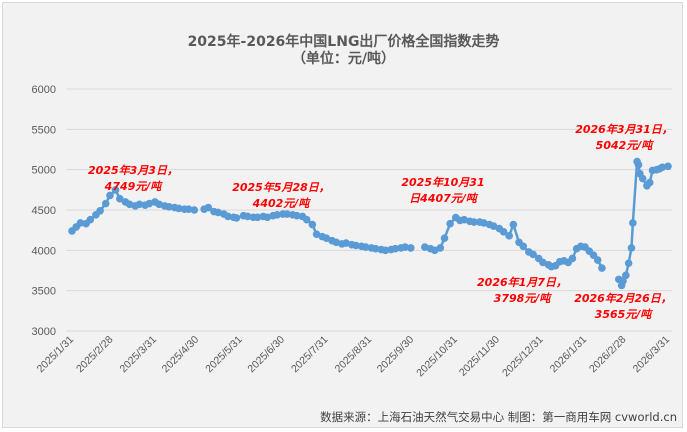  Describe the element at coordinates (523, 357) in the screenshot. I see `x-tick-label: 2025/12/31` at that location.